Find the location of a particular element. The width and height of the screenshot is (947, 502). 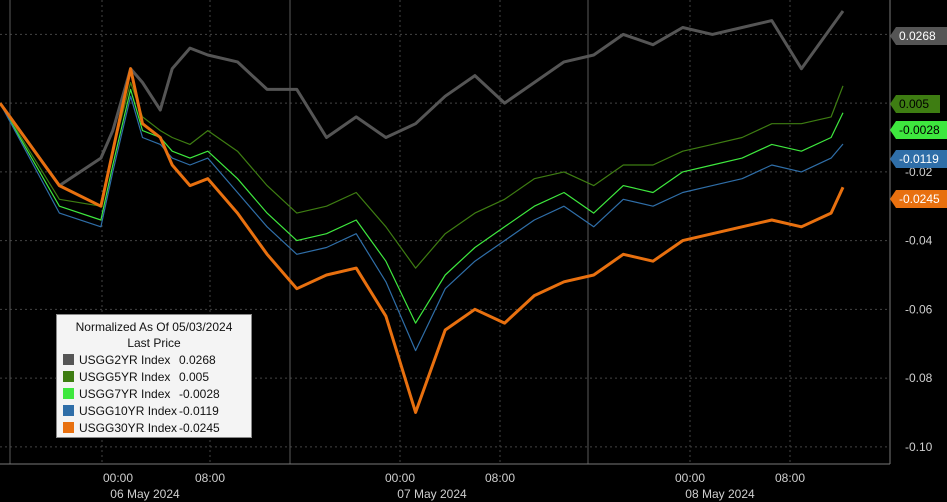

date-label: 08 May 2024 is located at coordinates (720, 494).